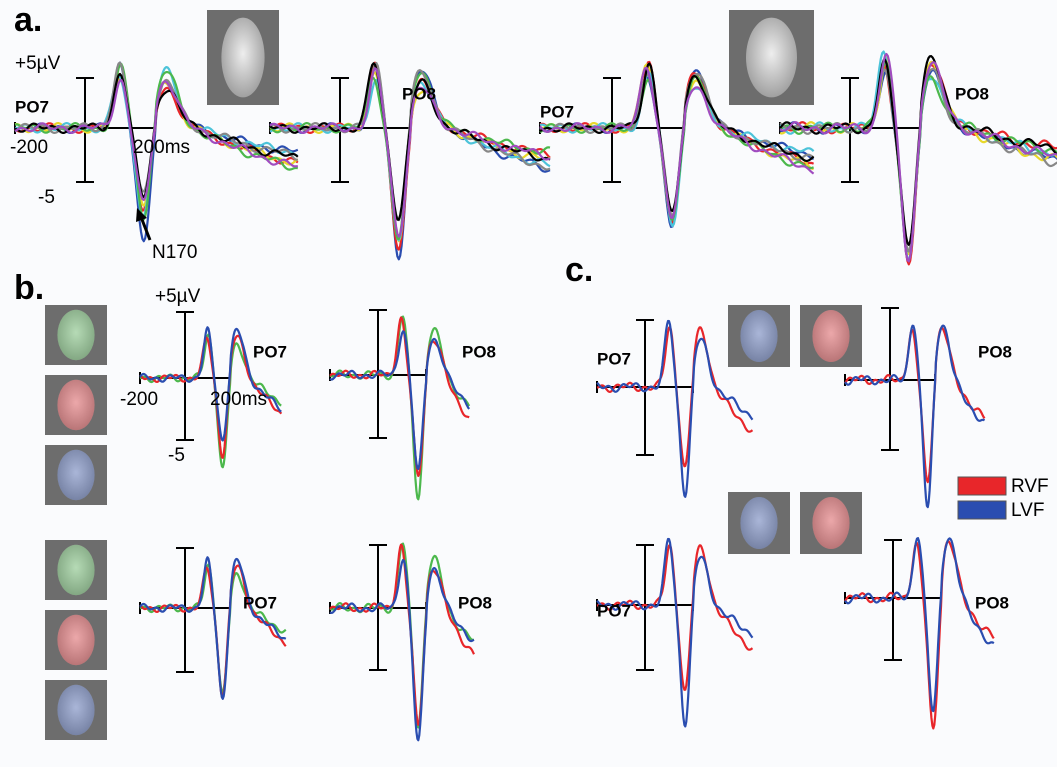  I want to click on panel-label: b., so click(29, 288).